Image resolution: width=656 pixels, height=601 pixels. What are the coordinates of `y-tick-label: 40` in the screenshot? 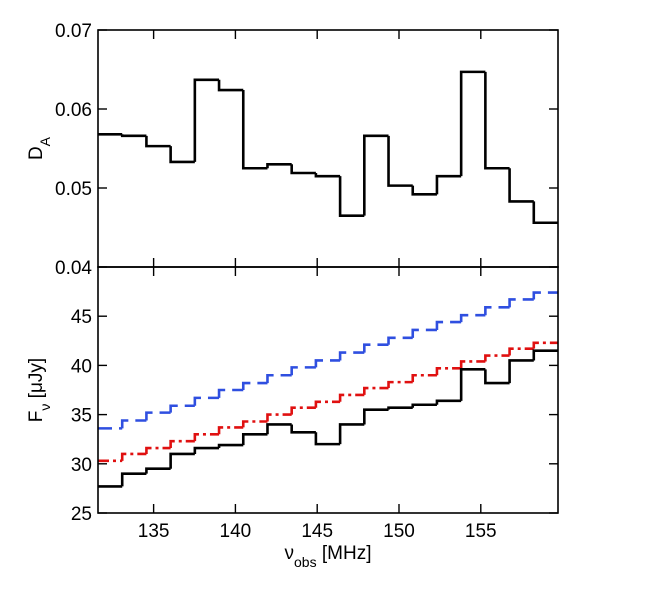 It's located at (81, 366).